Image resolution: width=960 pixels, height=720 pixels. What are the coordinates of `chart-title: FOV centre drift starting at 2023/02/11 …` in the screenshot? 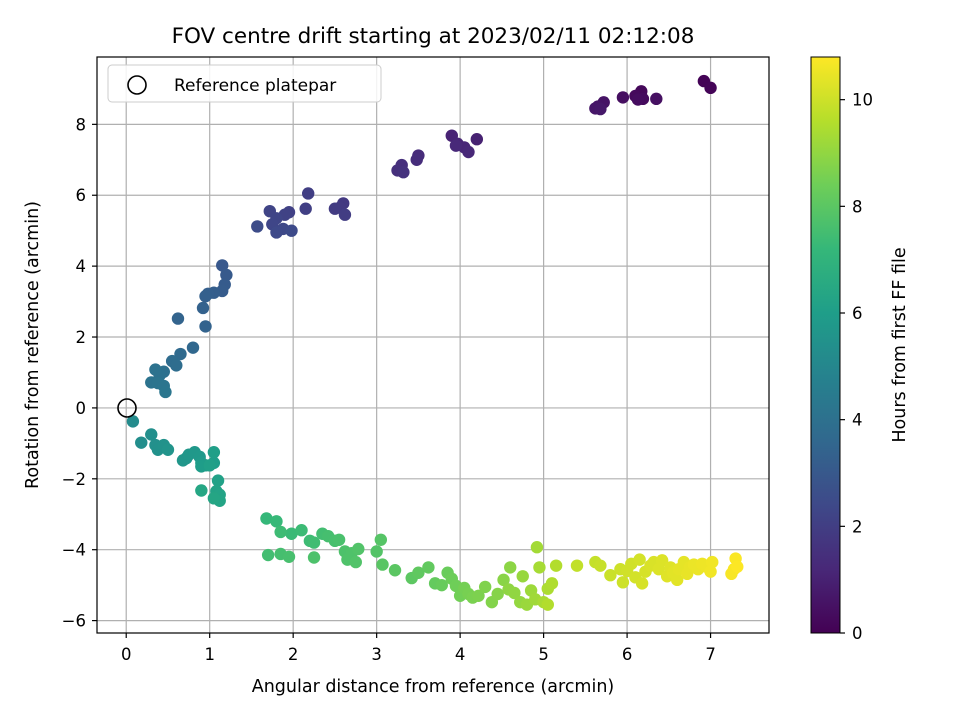 It's located at (433, 36).